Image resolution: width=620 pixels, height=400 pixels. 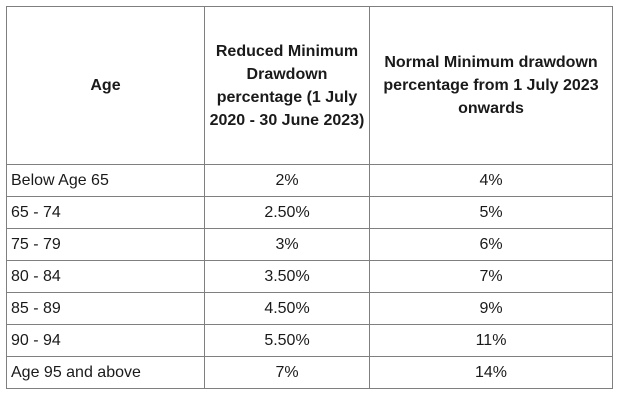 What do you see at coordinates (287, 276) in the screenshot?
I see `cell-reduced: 3.50%` at bounding box center [287, 276].